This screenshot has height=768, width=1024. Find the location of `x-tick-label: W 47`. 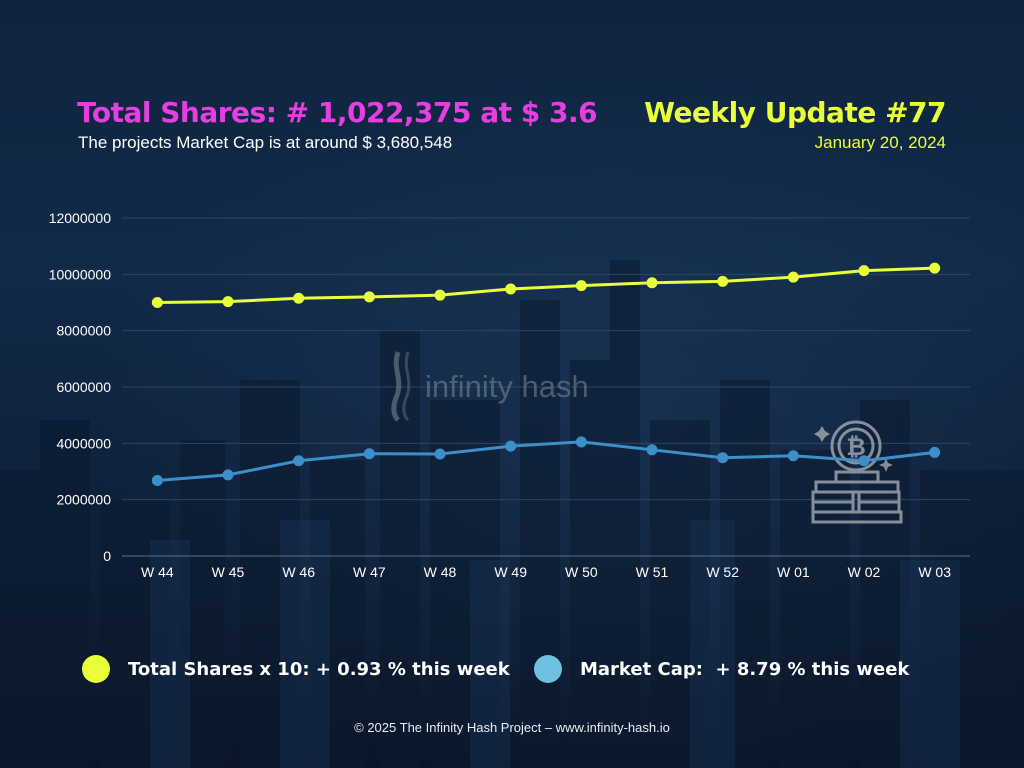

x-tick-label: W 47 is located at coordinates (369, 572).